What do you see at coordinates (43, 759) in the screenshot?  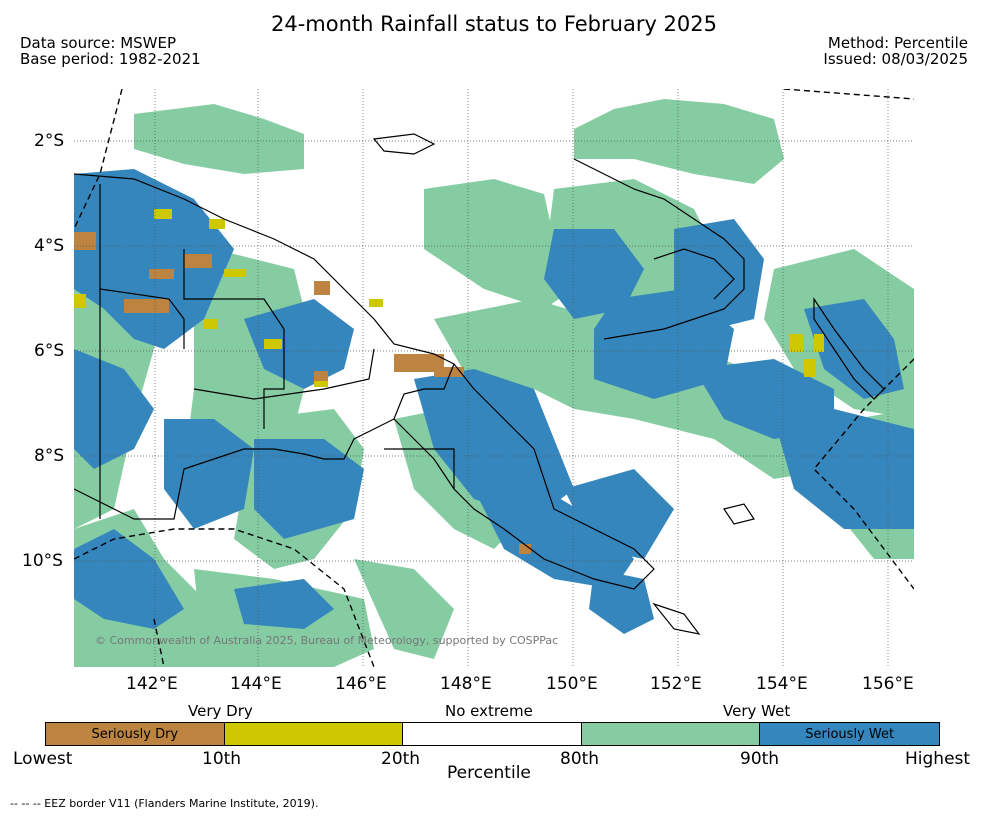 I see `cb-tick-lowest: Lowest` at bounding box center [43, 759].